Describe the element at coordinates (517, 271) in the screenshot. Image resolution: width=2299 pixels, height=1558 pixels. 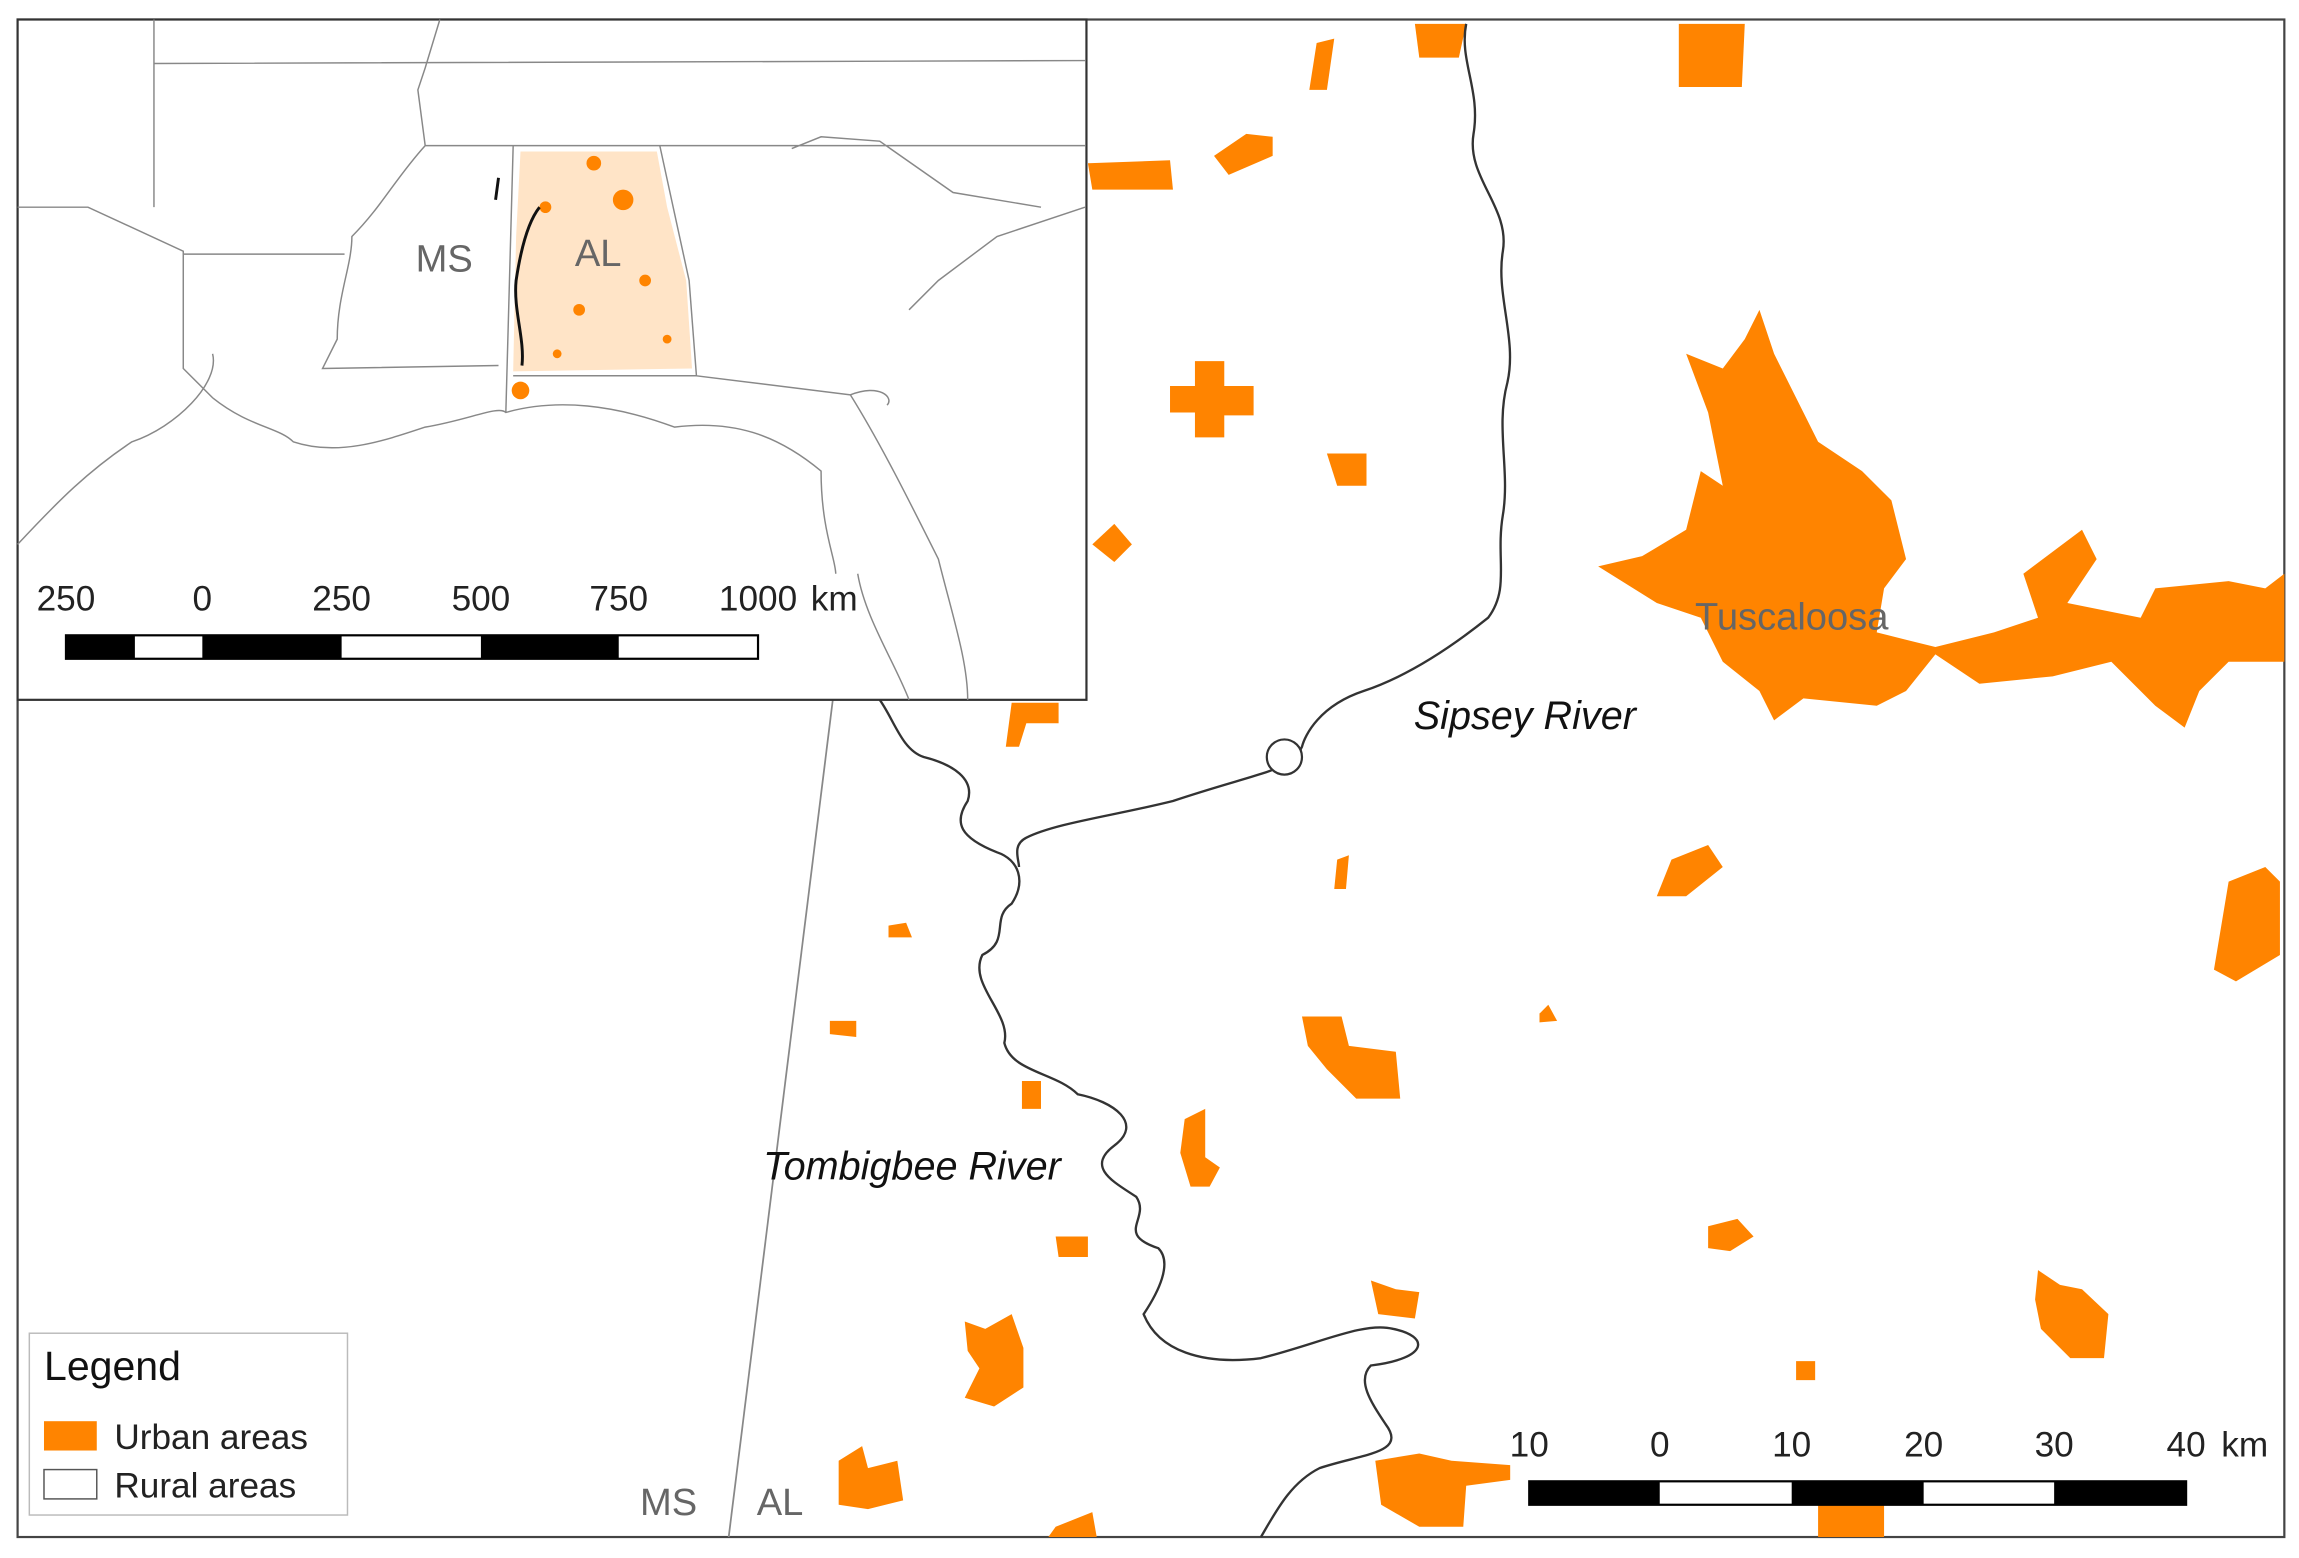
I see `river` at that location.